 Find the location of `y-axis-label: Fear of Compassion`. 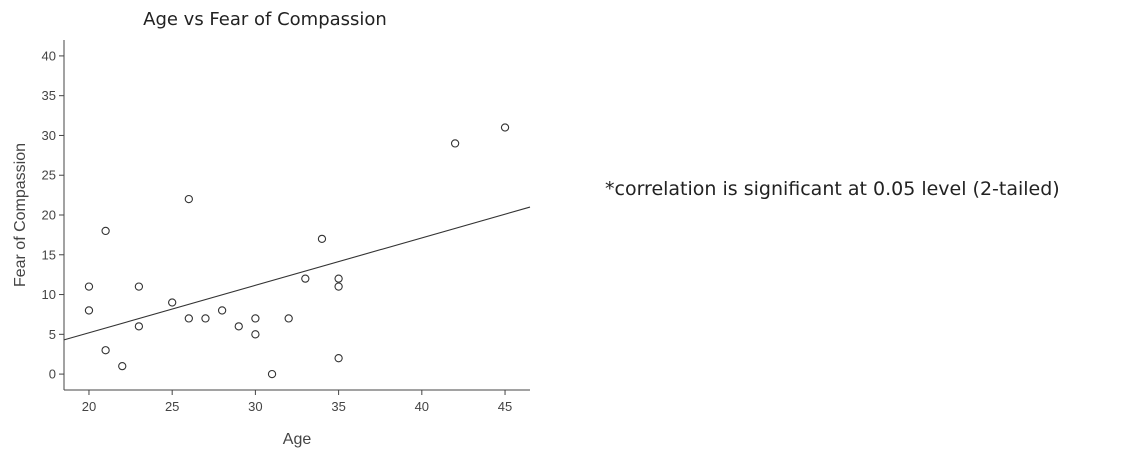

y-axis-label: Fear of Compassion is located at coordinates (20, 215).